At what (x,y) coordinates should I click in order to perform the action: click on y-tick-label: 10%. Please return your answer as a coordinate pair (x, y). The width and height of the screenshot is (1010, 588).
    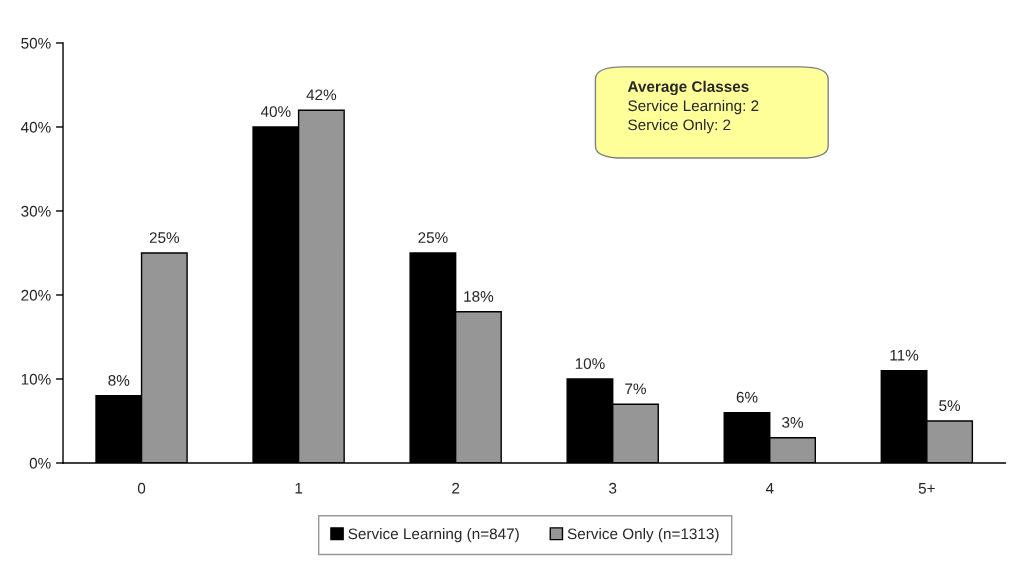
    Looking at the image, I should click on (36, 379).